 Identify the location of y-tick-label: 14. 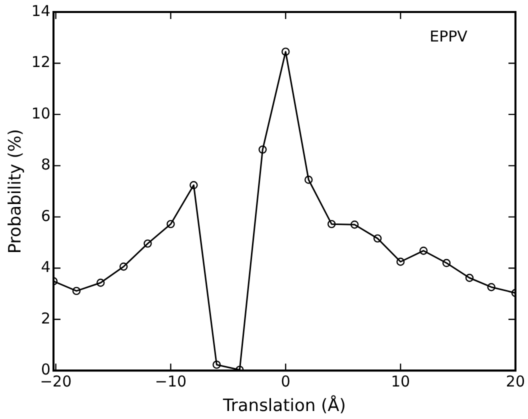
(40, 11).